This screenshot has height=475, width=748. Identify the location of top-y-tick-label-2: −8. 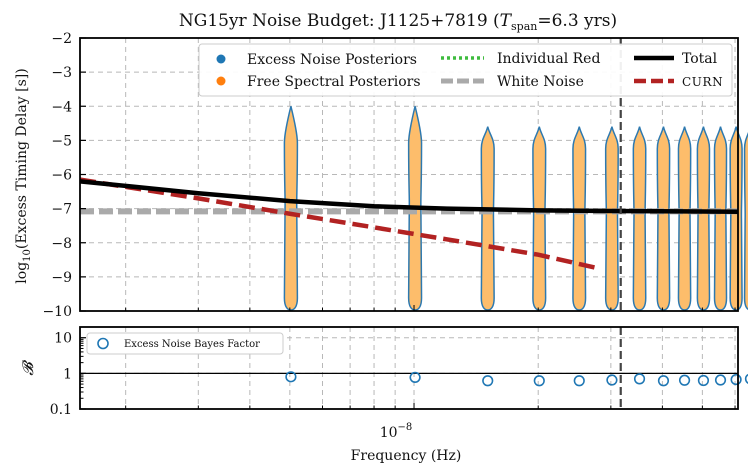
(61, 244).